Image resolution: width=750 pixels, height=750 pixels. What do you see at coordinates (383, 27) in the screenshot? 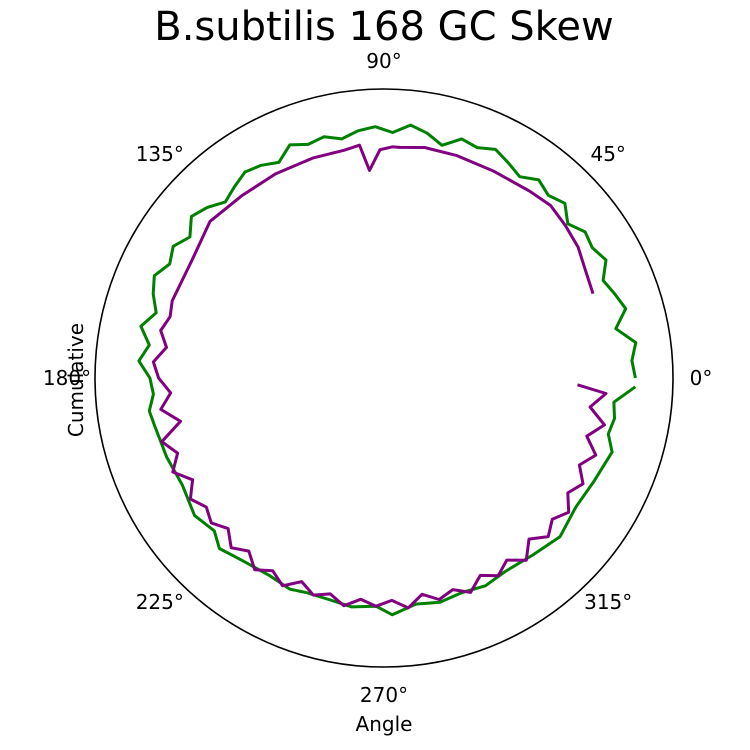
I see `chart-title: B.subtilis 168 GC Skew` at bounding box center [383, 27].